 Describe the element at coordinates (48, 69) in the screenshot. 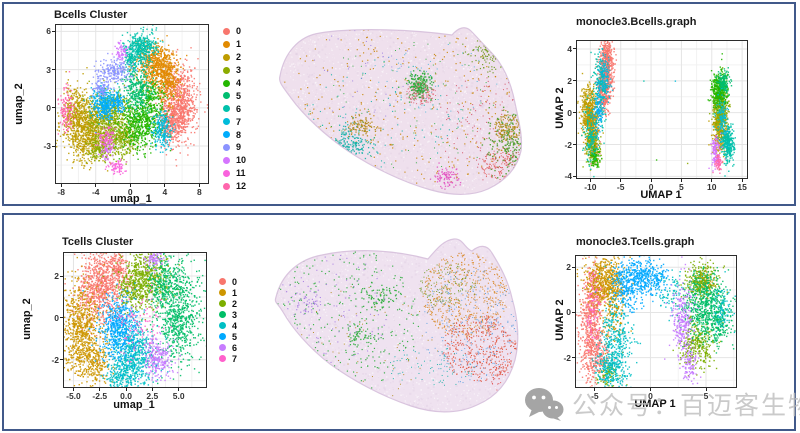

I see `y-tick-label: 3` at that location.